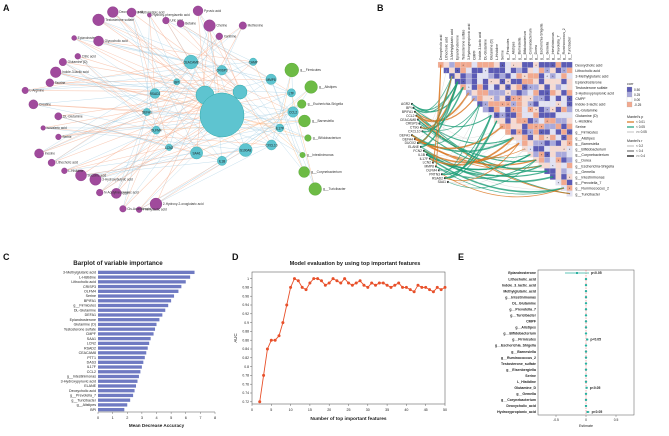 The width and height of the screenshot is (669, 436). What do you see at coordinates (197, 153) in the screenshot?
I see `gene-node-label: SAA1` at bounding box center [197, 153].